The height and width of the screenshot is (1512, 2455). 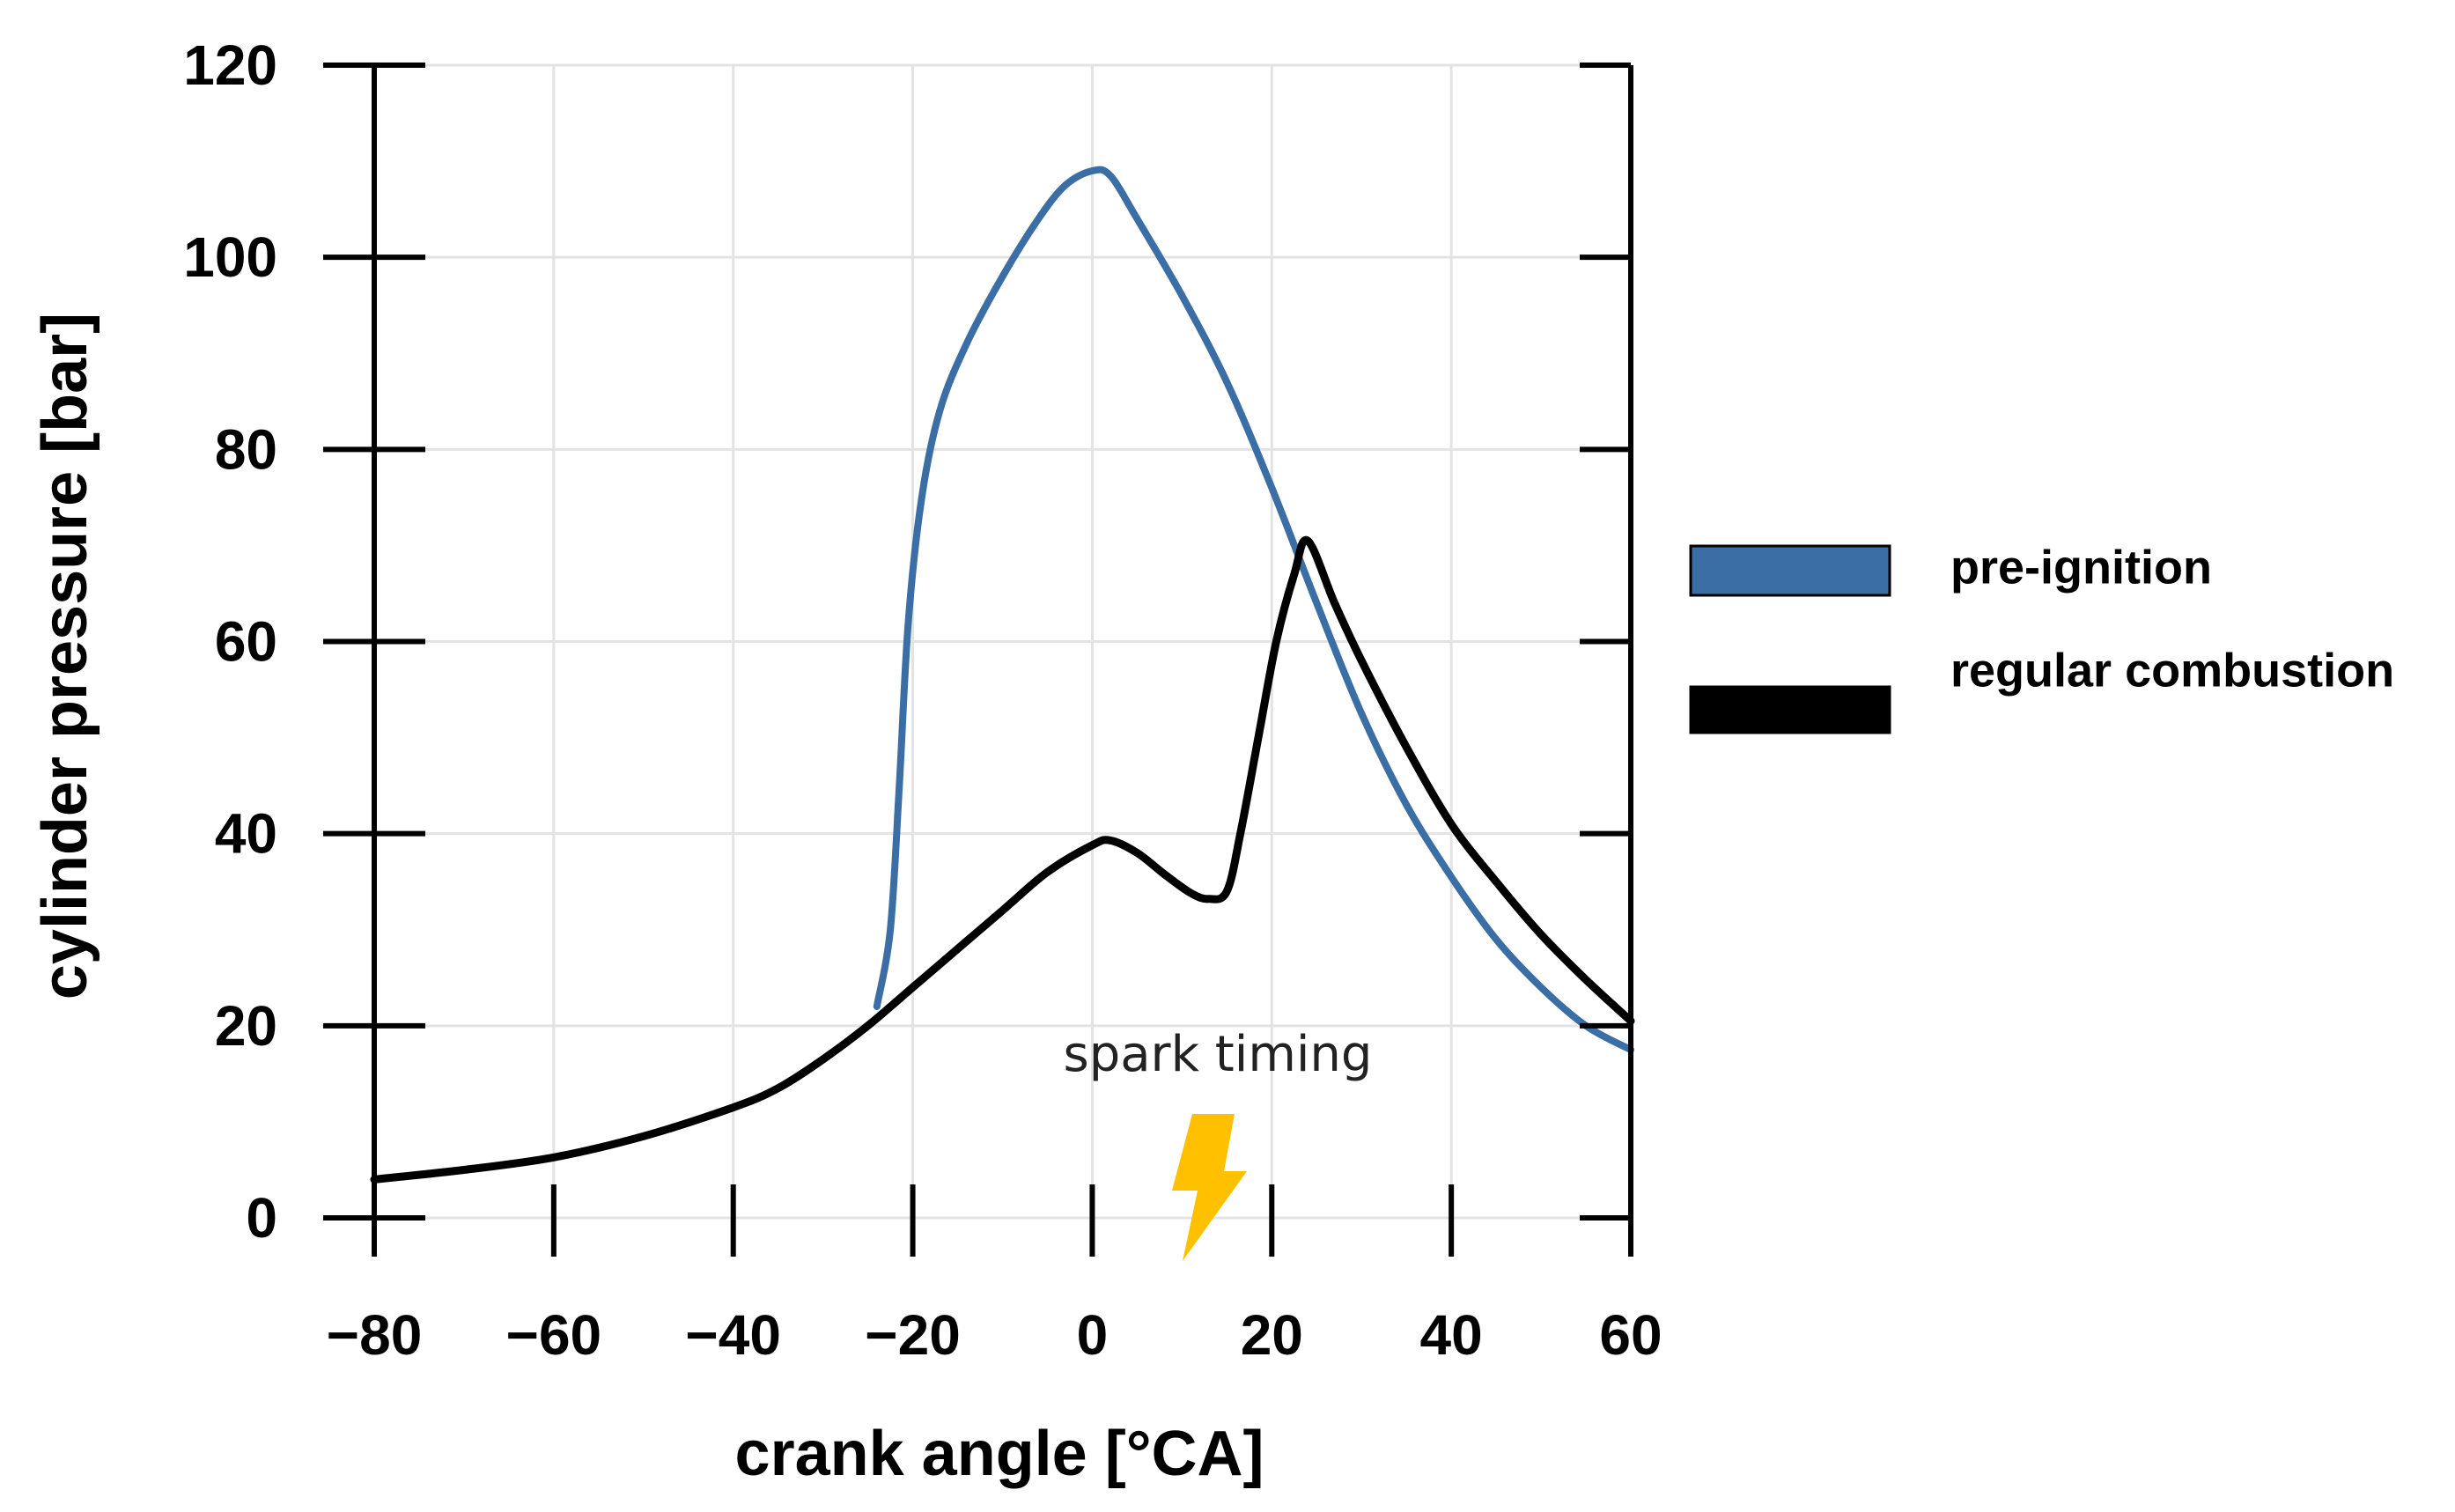 I want to click on legend: pre-ignition regular combustion, so click(x=2042, y=637).